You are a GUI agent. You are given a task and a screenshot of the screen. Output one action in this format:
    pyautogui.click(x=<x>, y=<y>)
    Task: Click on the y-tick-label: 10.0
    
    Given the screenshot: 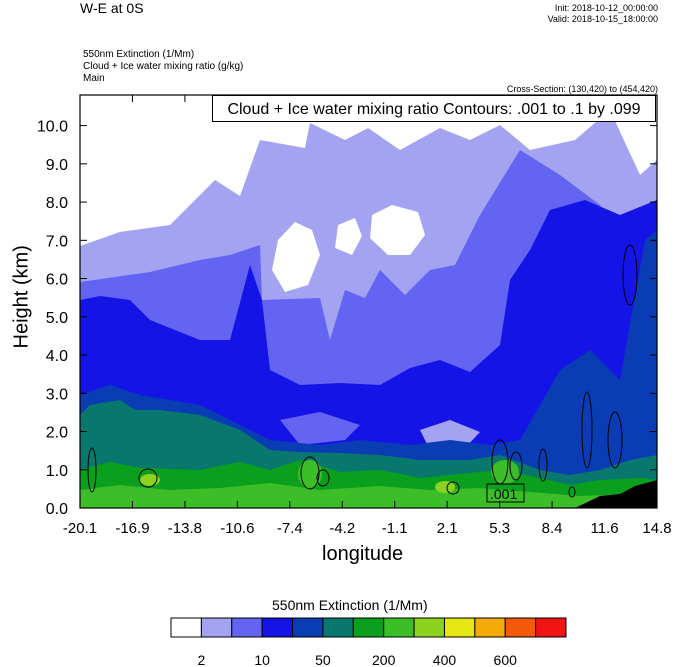 What is the action you would take?
    pyautogui.click(x=52, y=127)
    